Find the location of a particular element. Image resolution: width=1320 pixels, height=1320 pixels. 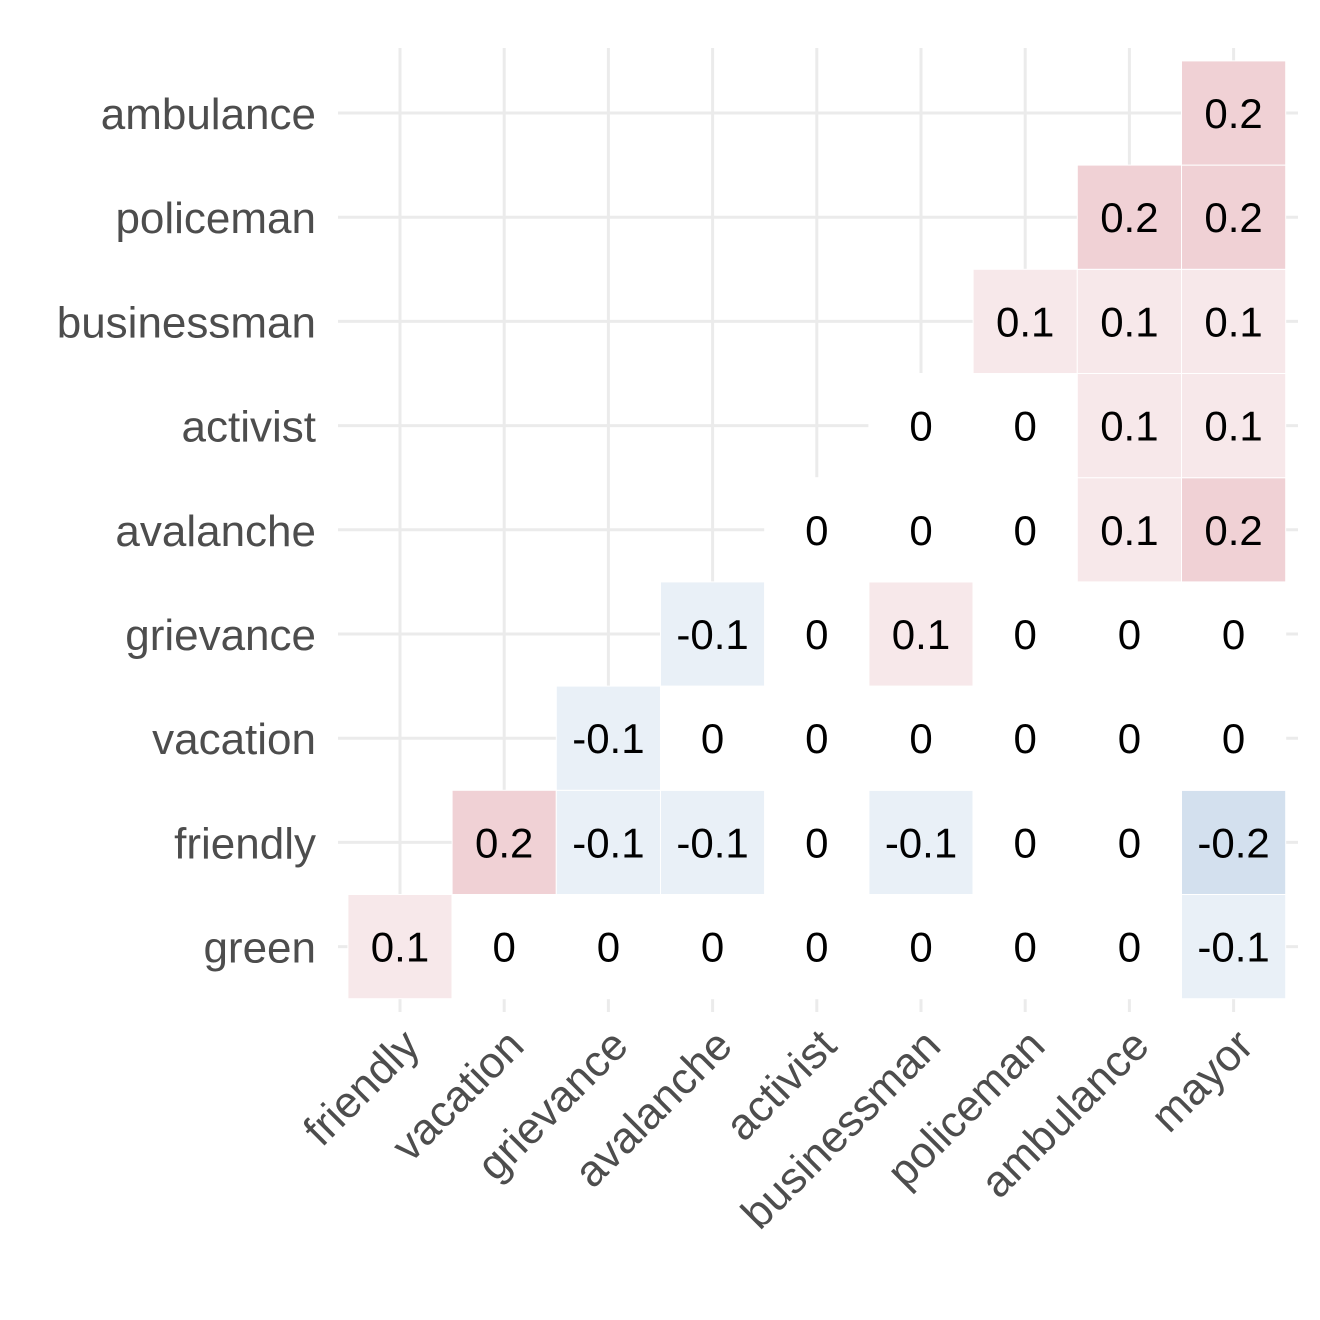

heatmap-cell-grievance-mayor is located at coordinates (1234, 634).